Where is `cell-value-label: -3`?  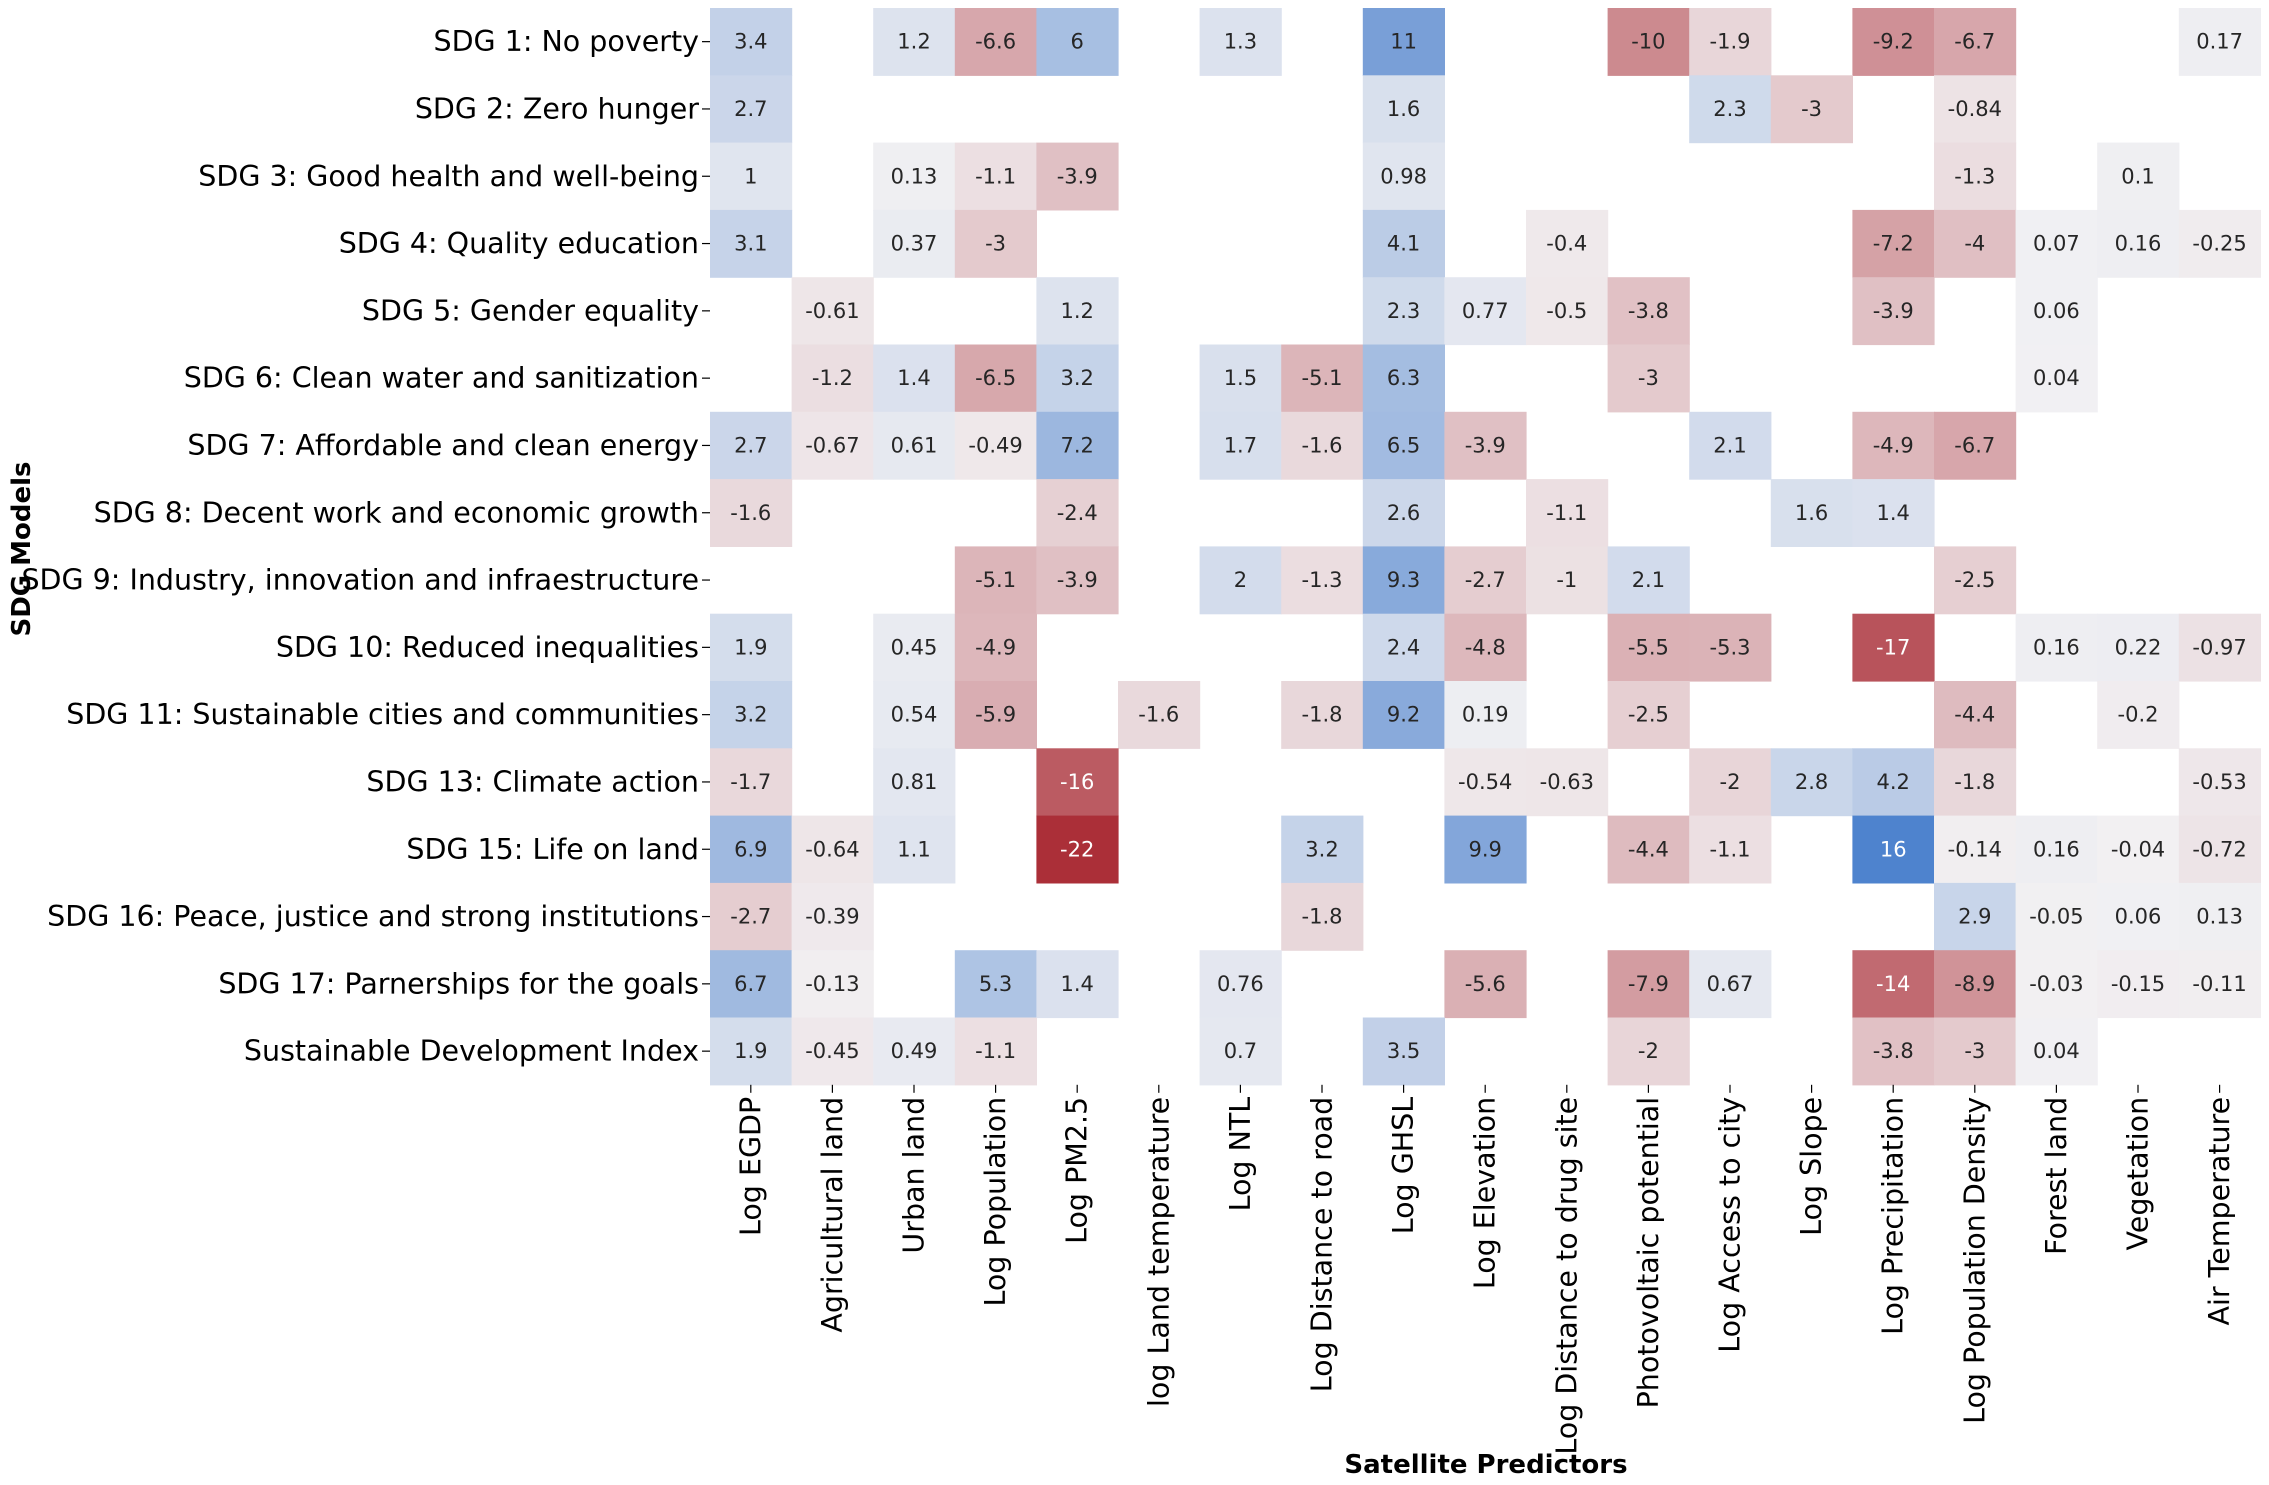 cell-value-label: -3 is located at coordinates (995, 244).